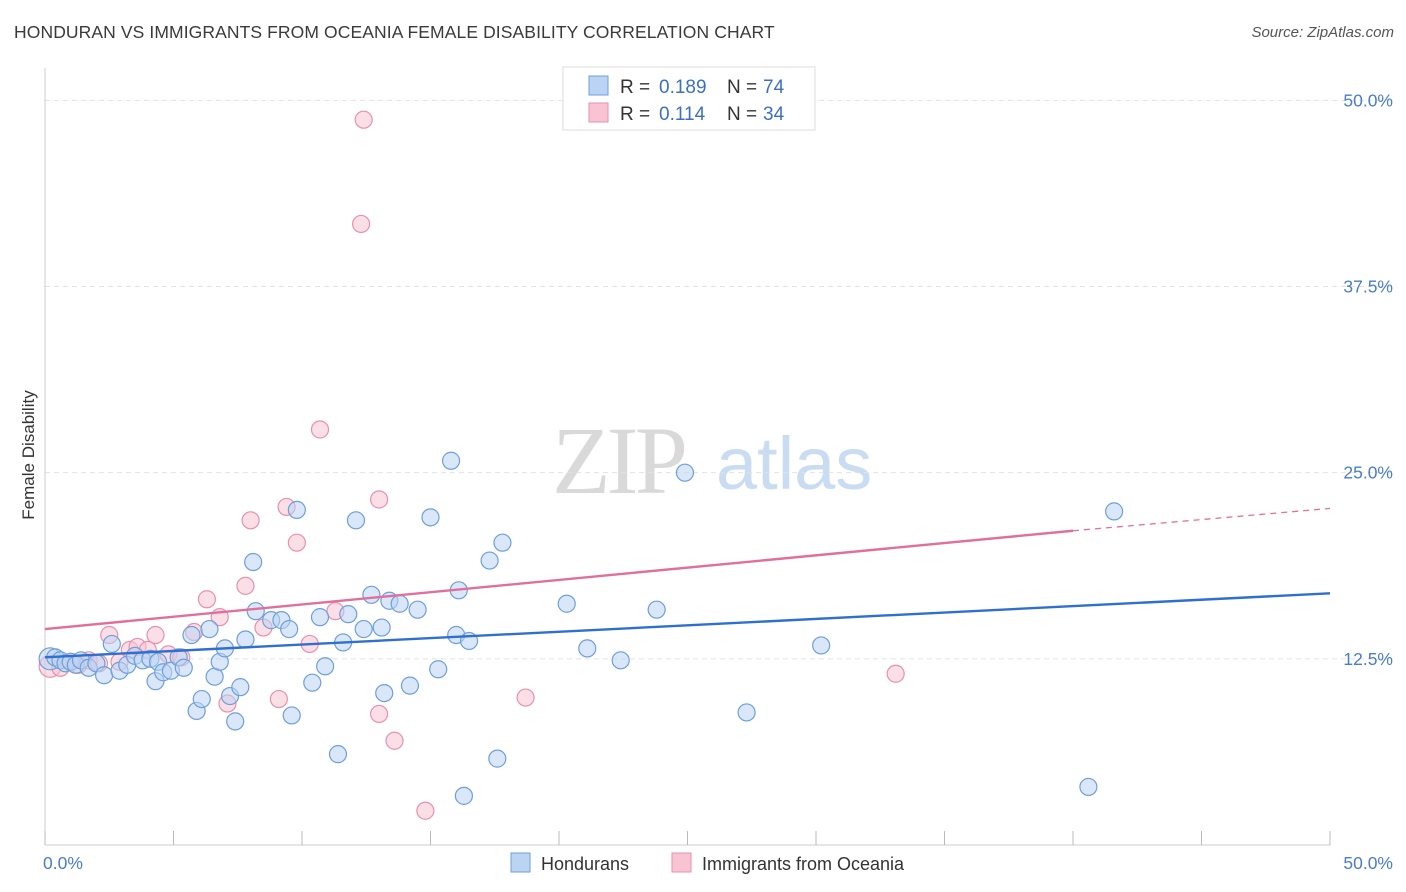  What do you see at coordinates (742, 114) in the screenshot?
I see `legend-n-label-2: N =` at bounding box center [742, 114].